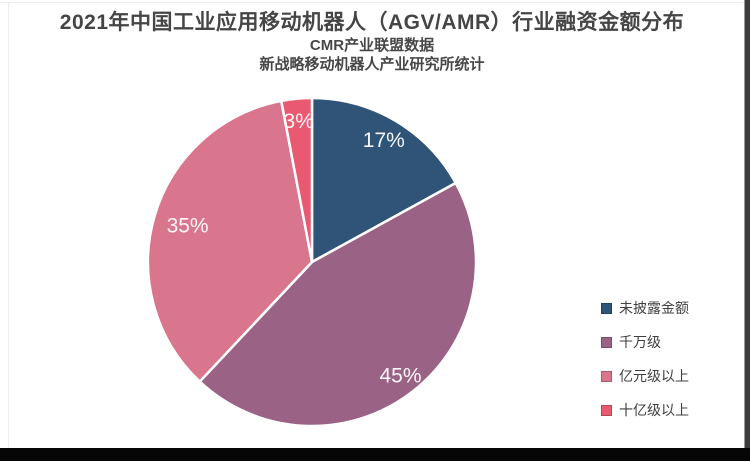 Image resolution: width=750 pixels, height=461 pixels. What do you see at coordinates (188, 225) in the screenshot?
I see `pie-slice-label-2: 35%` at bounding box center [188, 225].